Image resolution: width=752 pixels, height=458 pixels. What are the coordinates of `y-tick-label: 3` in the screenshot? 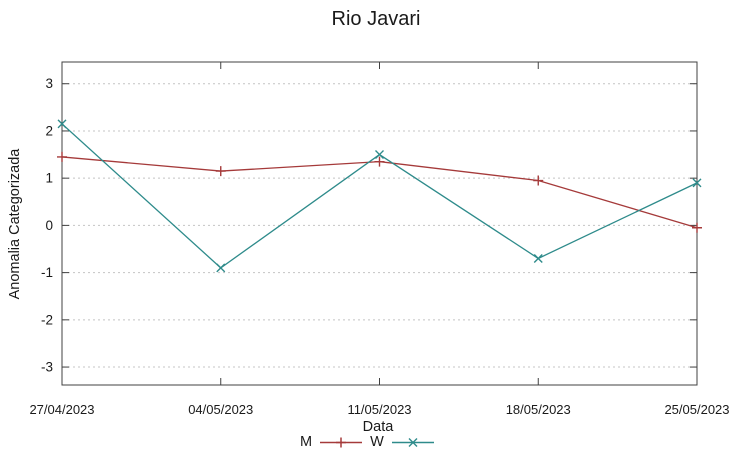 It's located at (49, 83).